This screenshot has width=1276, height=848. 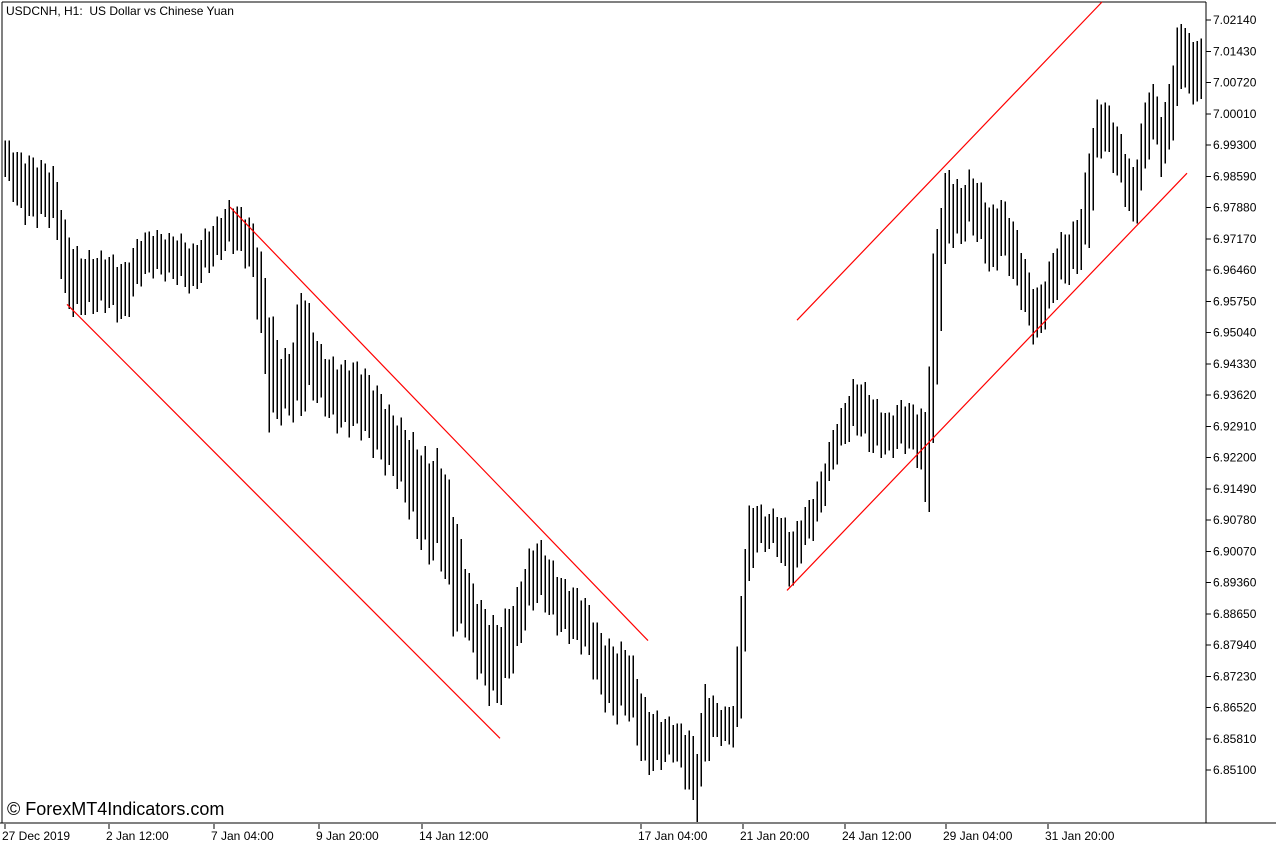 I want to click on time-axis-label: 14 Jan 12:00, so click(x=454, y=836).